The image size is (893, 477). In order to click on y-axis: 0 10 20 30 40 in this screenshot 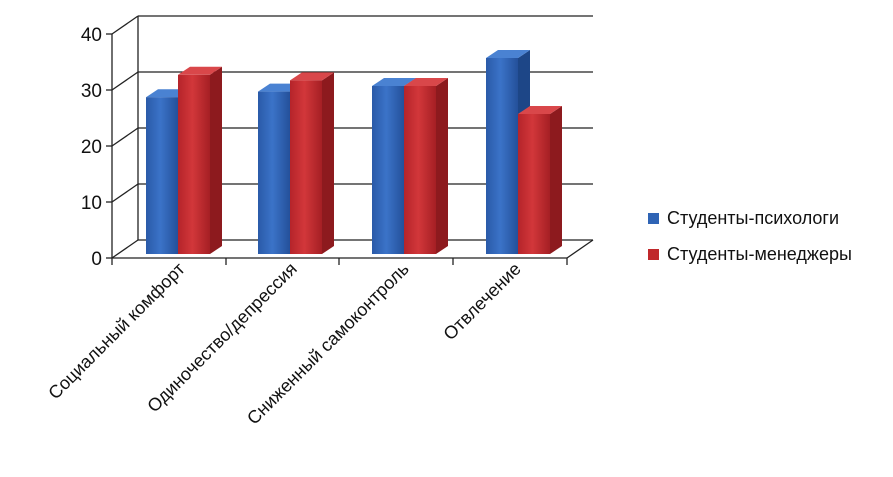, I will do `click(96, 147)`.